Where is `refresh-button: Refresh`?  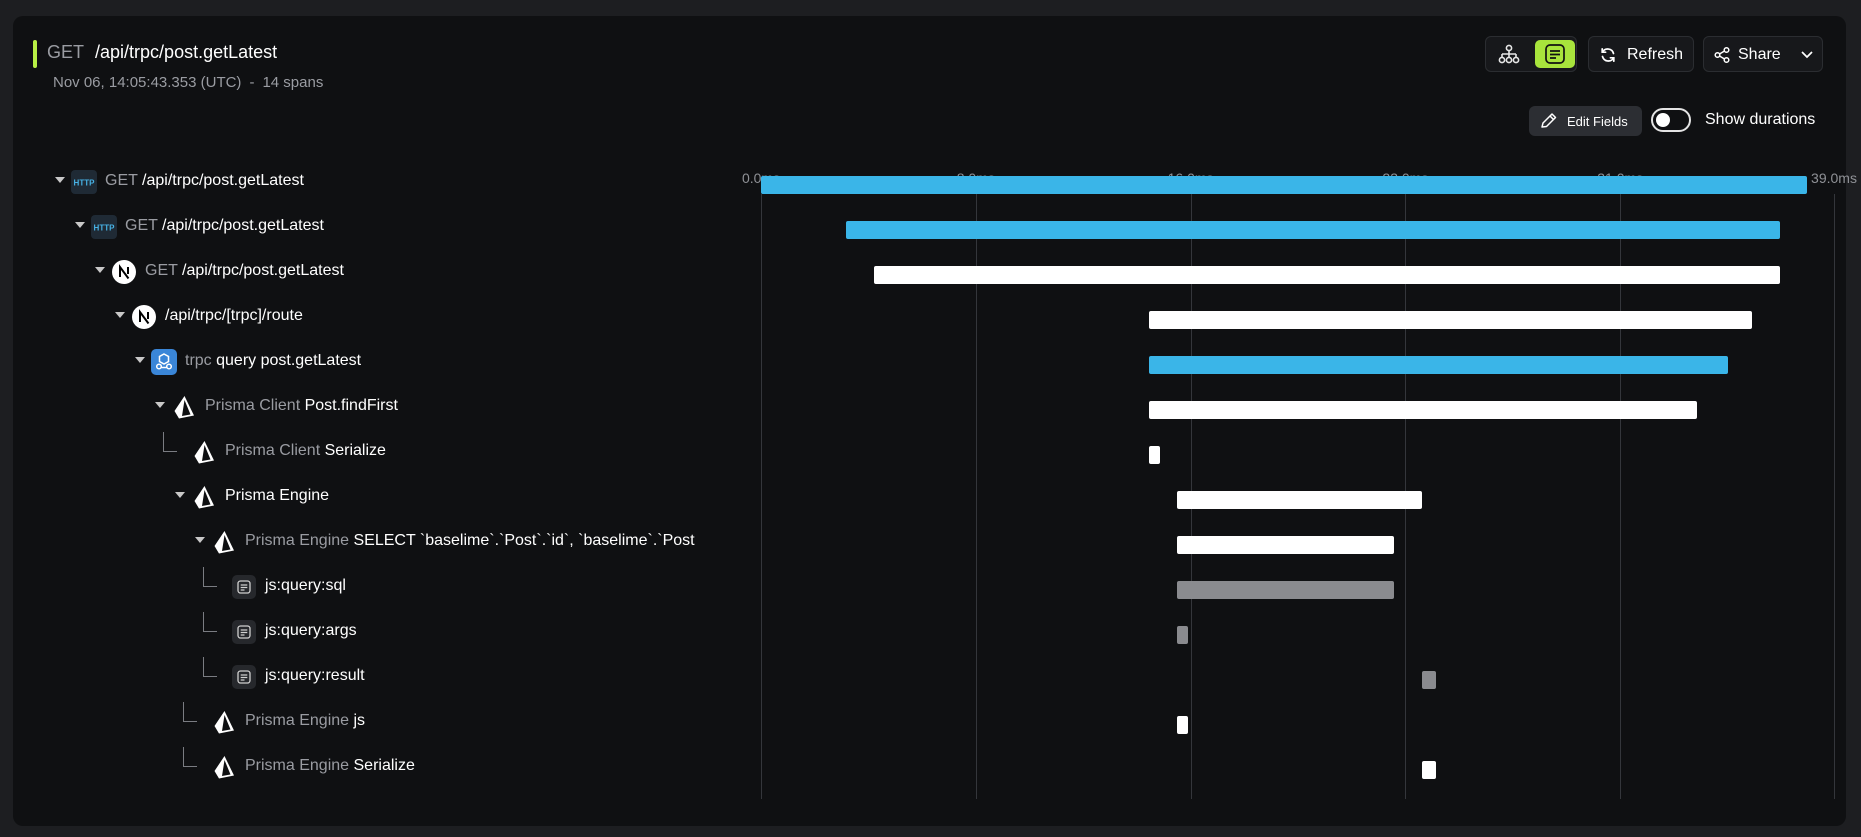
refresh-button: Refresh is located at coordinates (1641, 54).